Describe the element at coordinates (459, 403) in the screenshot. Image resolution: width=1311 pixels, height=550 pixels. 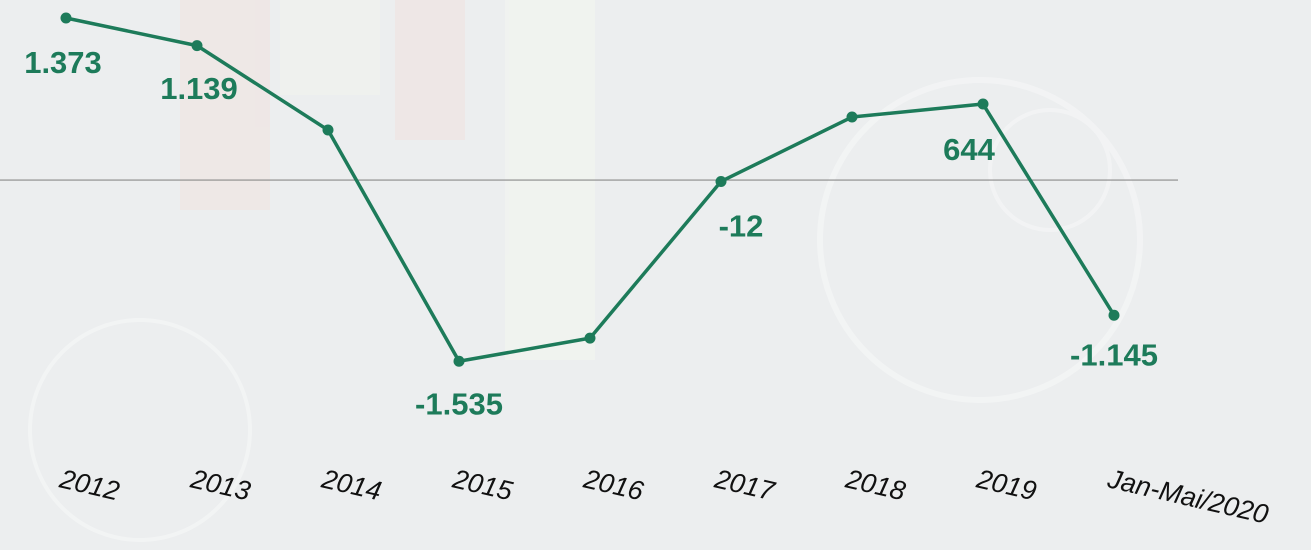
I see `data-label: -1.535` at that location.